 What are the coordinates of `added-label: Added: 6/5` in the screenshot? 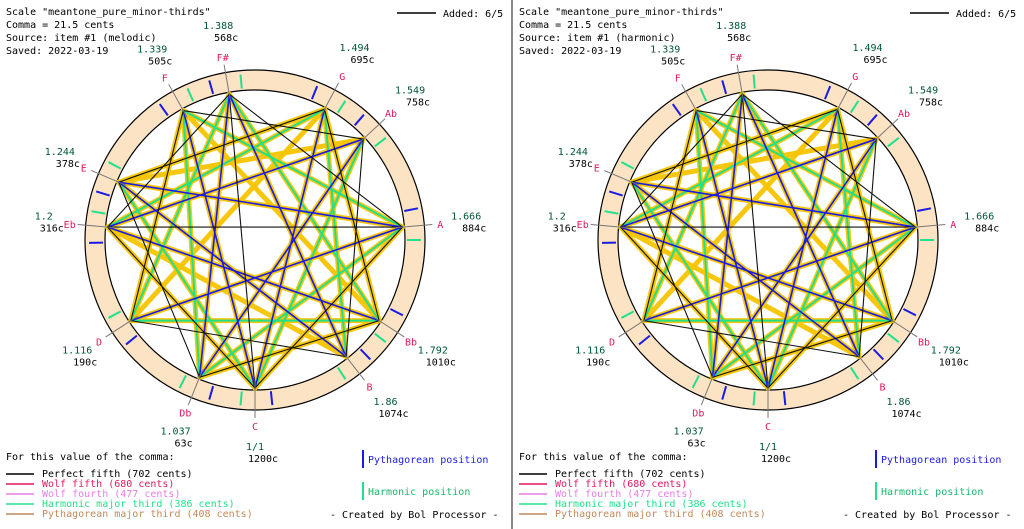 It's located at (473, 14).